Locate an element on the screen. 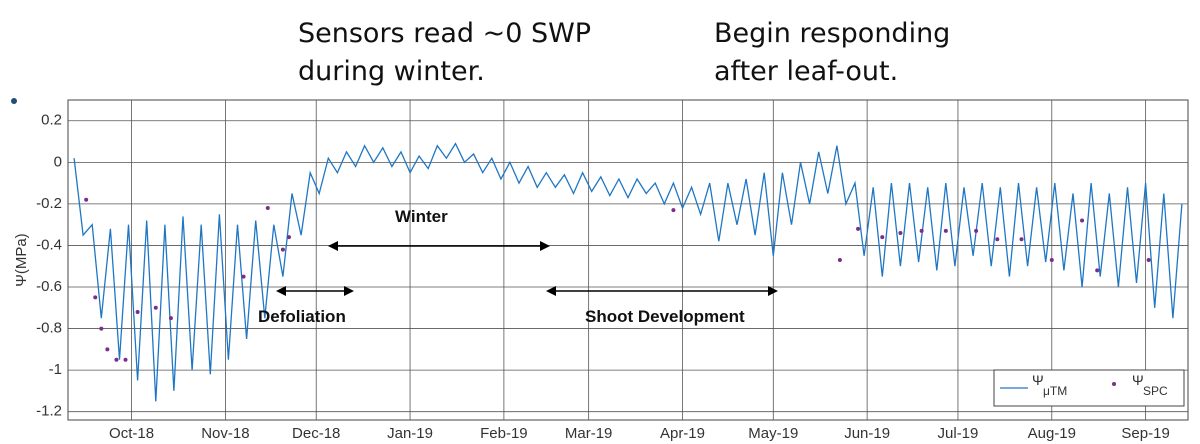 This screenshot has height=444, width=1200. y-tick-label: -0.4 is located at coordinates (49, 244).